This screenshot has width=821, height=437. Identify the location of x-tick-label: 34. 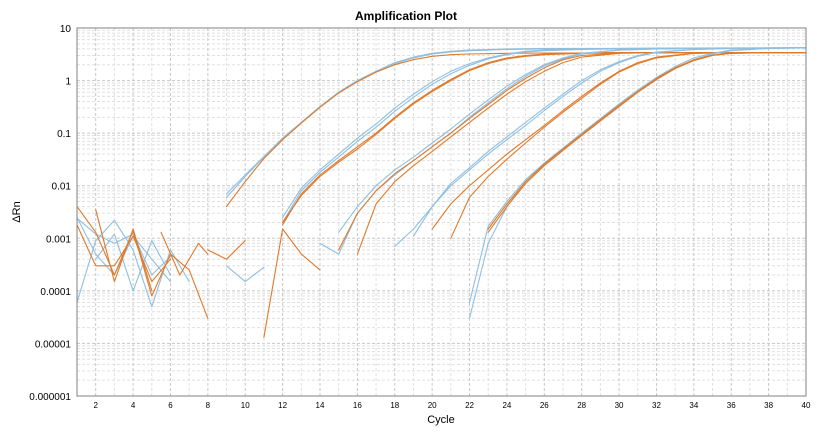
(693, 405).